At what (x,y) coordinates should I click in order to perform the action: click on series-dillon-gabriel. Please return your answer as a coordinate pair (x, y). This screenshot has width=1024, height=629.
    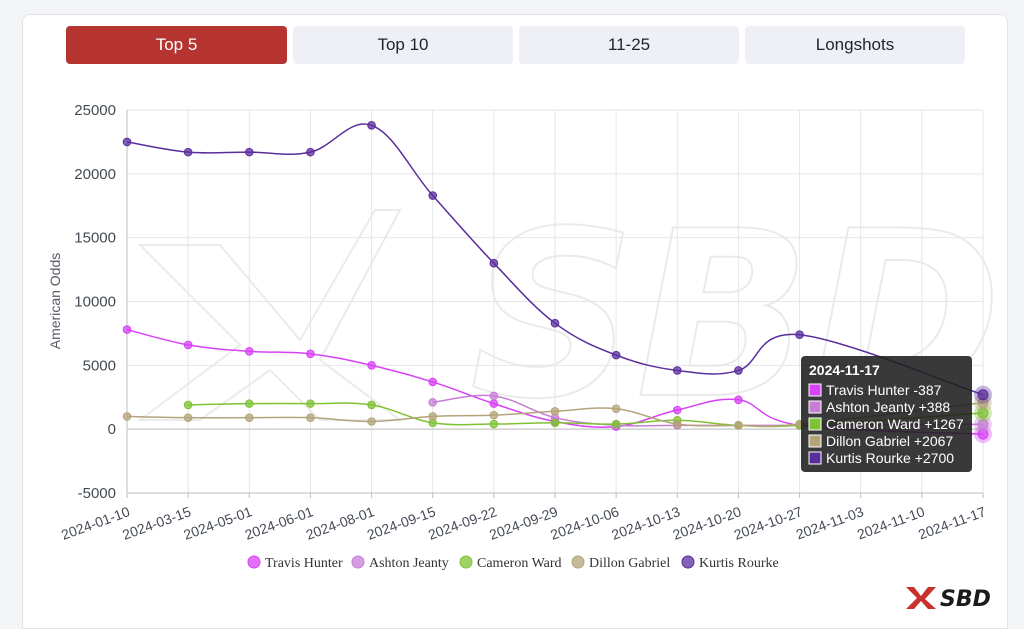
    Looking at the image, I should click on (557, 411).